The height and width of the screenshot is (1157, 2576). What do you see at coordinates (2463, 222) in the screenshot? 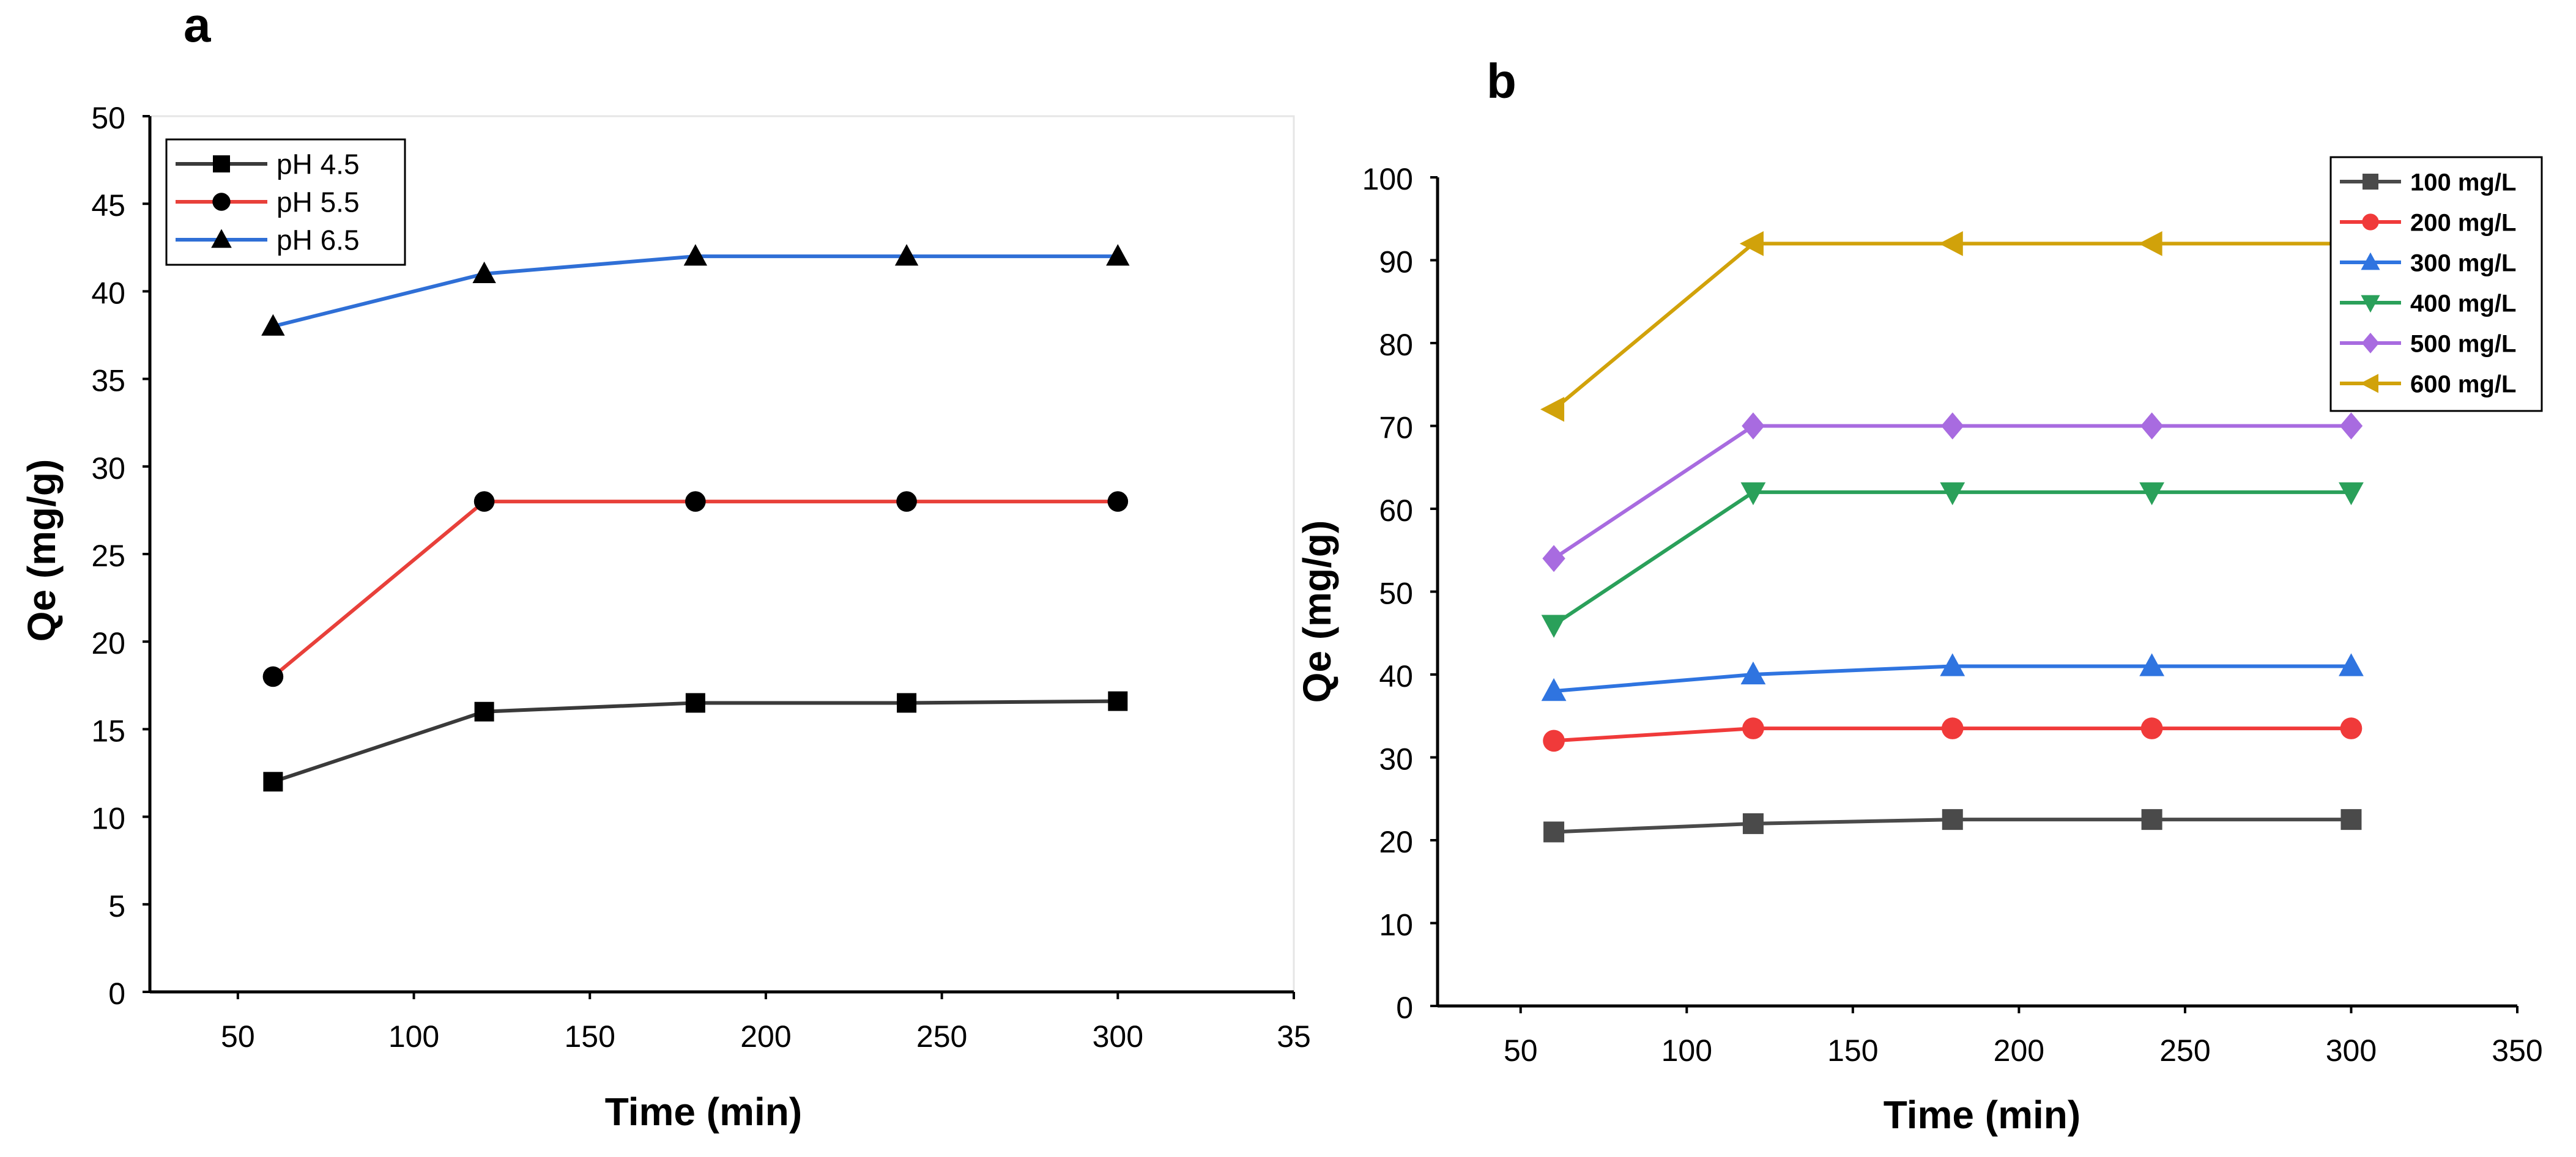
I see `legend-label: 200 mg/L` at bounding box center [2463, 222].